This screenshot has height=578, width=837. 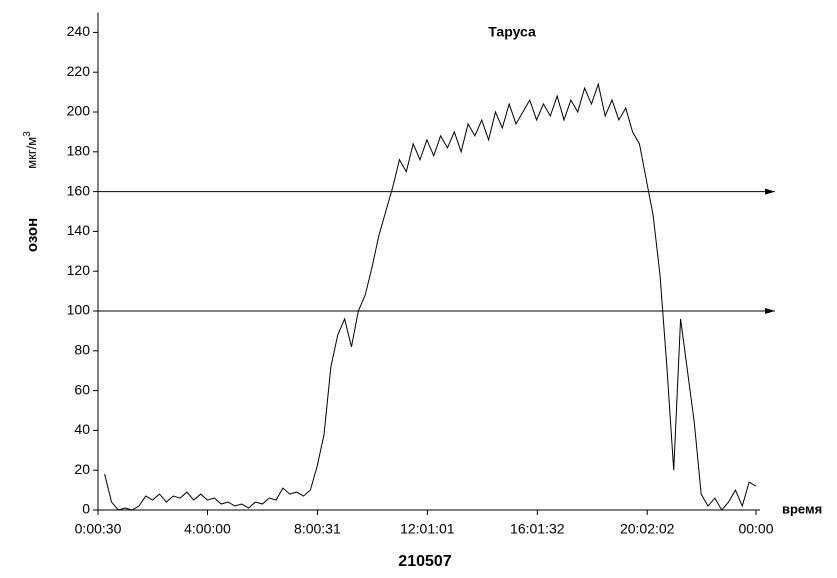 What do you see at coordinates (755, 529) in the screenshot?
I see `x-tick-label: 00:00` at bounding box center [755, 529].